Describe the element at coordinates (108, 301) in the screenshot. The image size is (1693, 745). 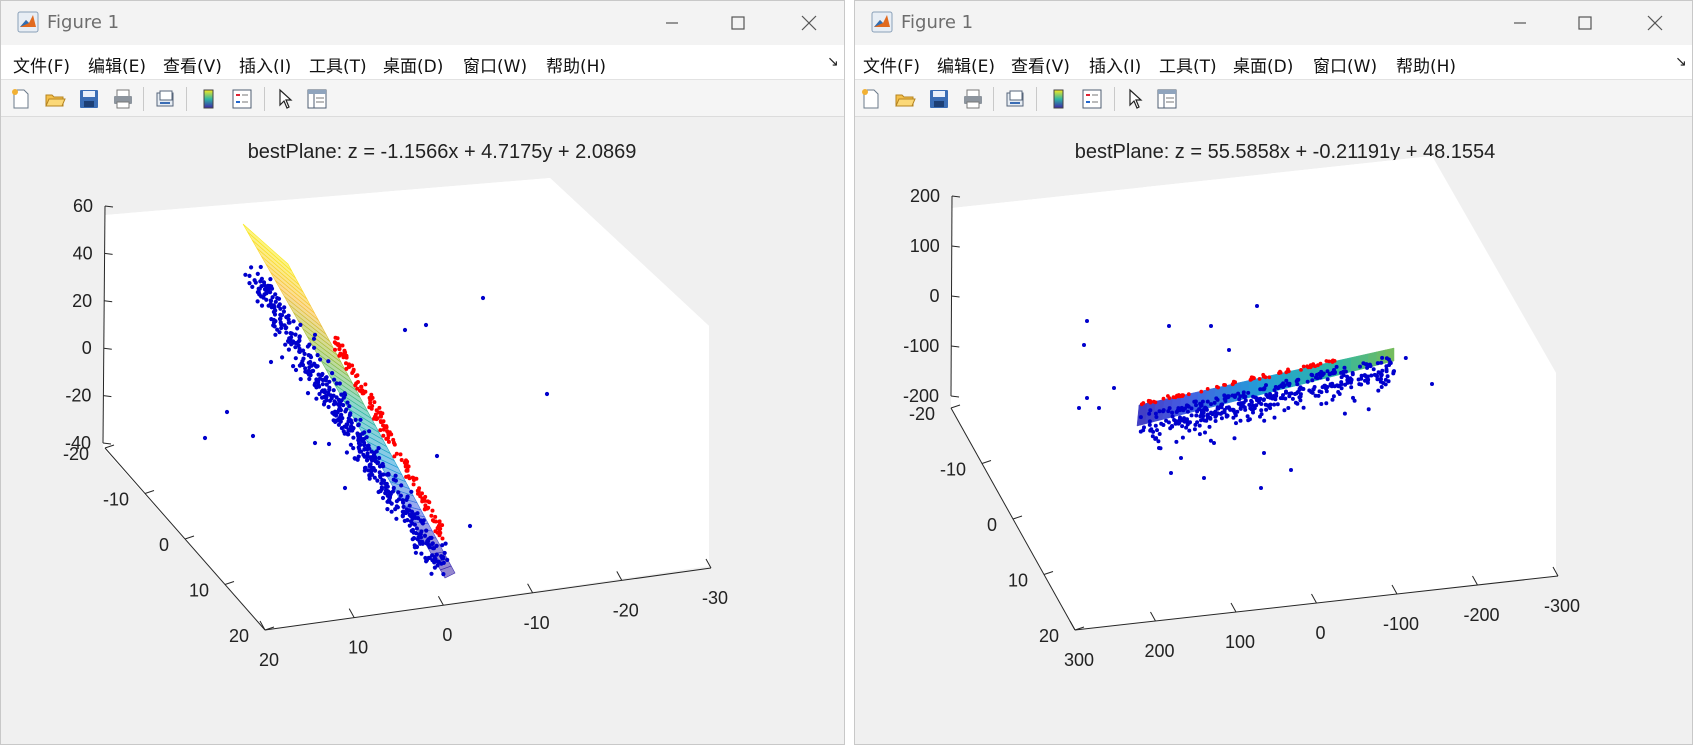
I see `z-tick-mark` at that location.